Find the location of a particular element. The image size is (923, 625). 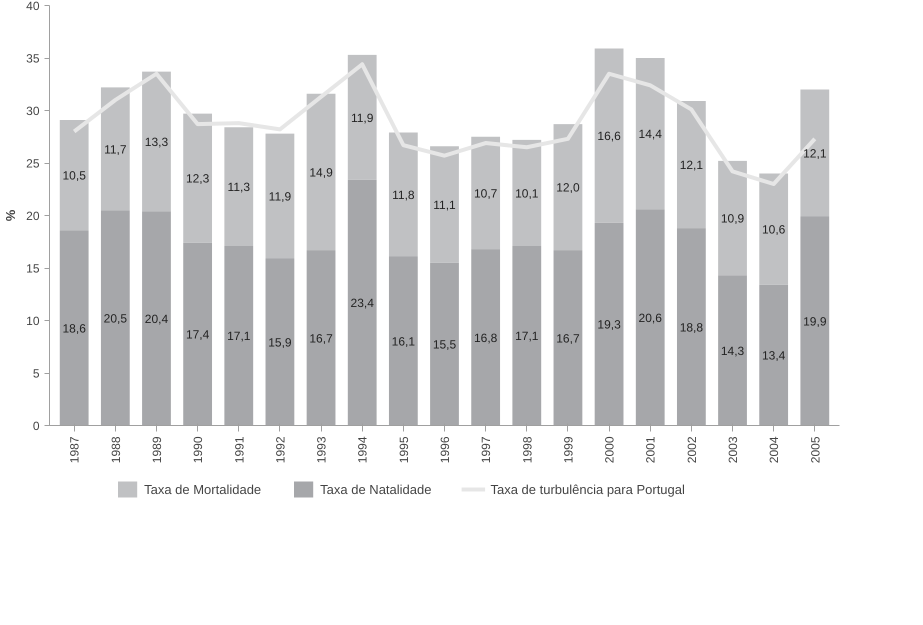

data-label: 14,3 is located at coordinates (732, 351).